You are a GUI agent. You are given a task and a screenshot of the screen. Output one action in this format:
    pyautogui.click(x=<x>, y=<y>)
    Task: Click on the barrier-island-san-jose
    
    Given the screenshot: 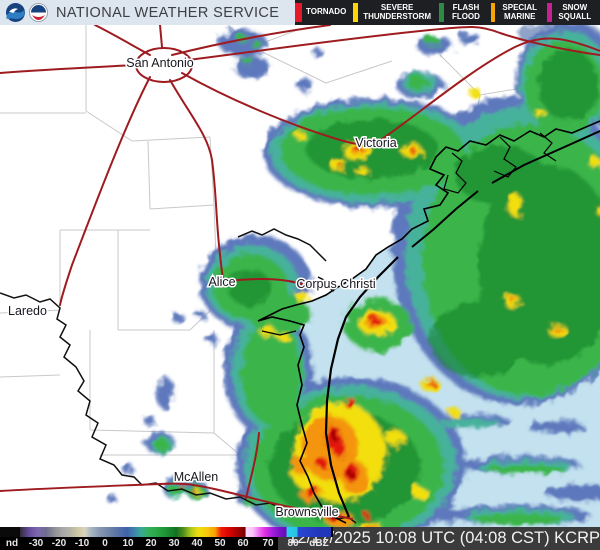 What is the action you would take?
    pyautogui.click(x=445, y=219)
    